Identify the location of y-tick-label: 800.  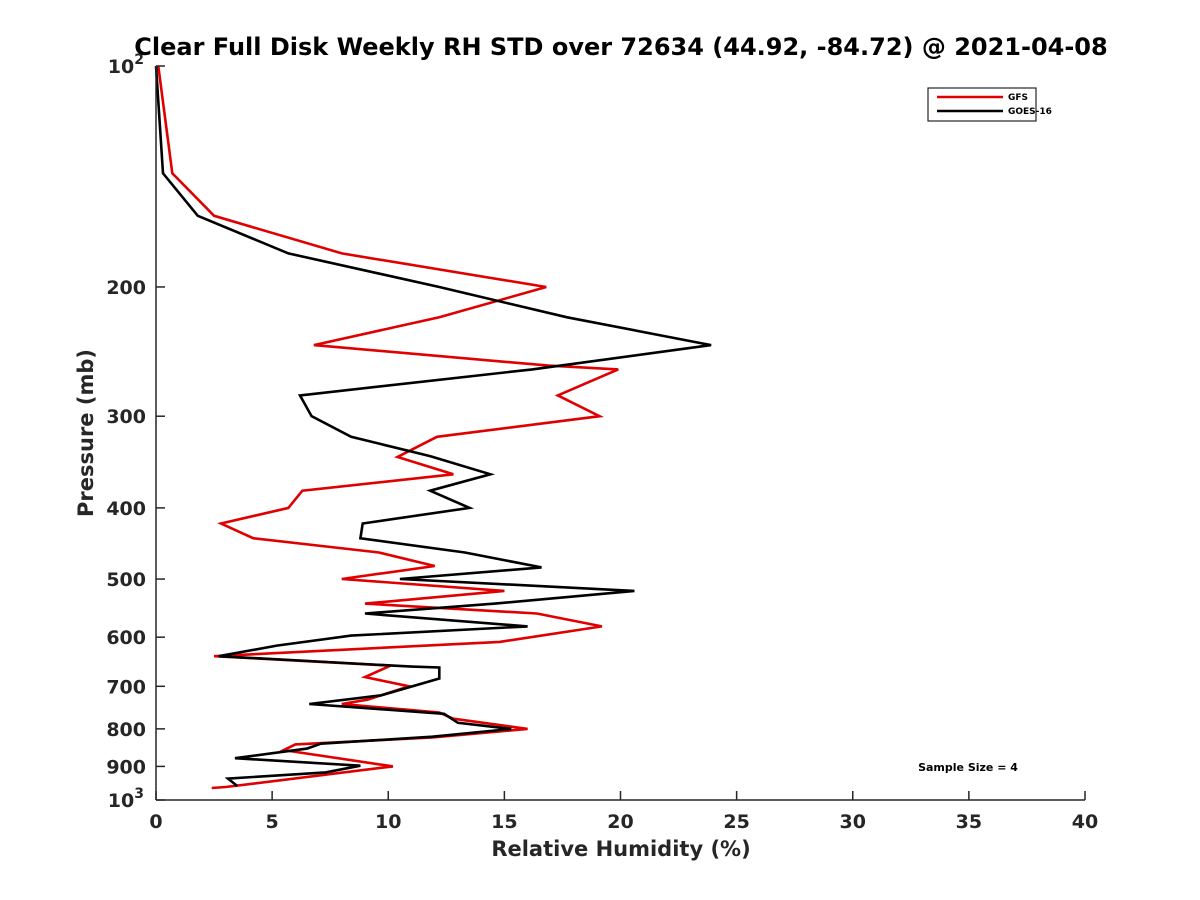
(126, 730).